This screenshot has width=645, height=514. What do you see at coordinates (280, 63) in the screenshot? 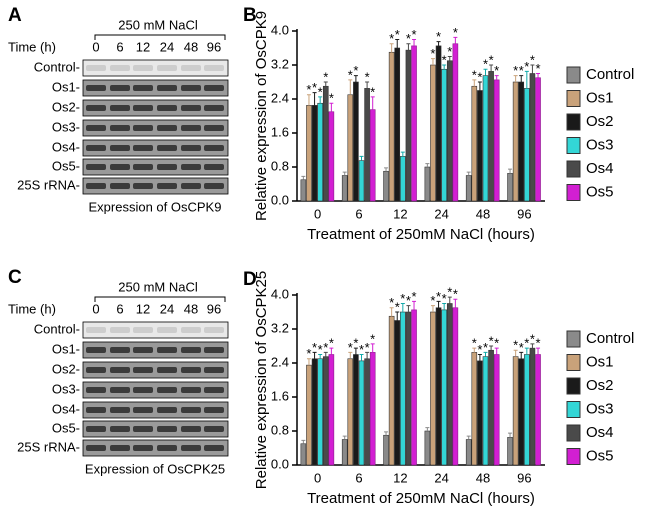
I see `y-tick-label: 3.2` at bounding box center [280, 63].